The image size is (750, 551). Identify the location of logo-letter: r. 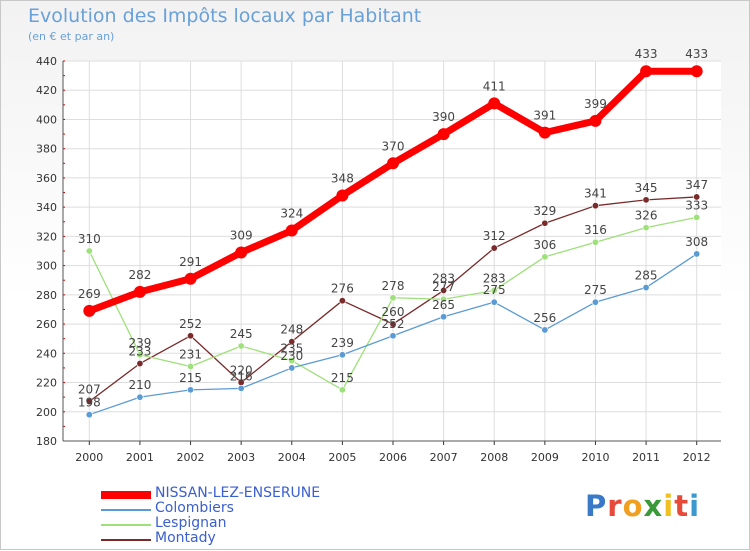
(615, 506).